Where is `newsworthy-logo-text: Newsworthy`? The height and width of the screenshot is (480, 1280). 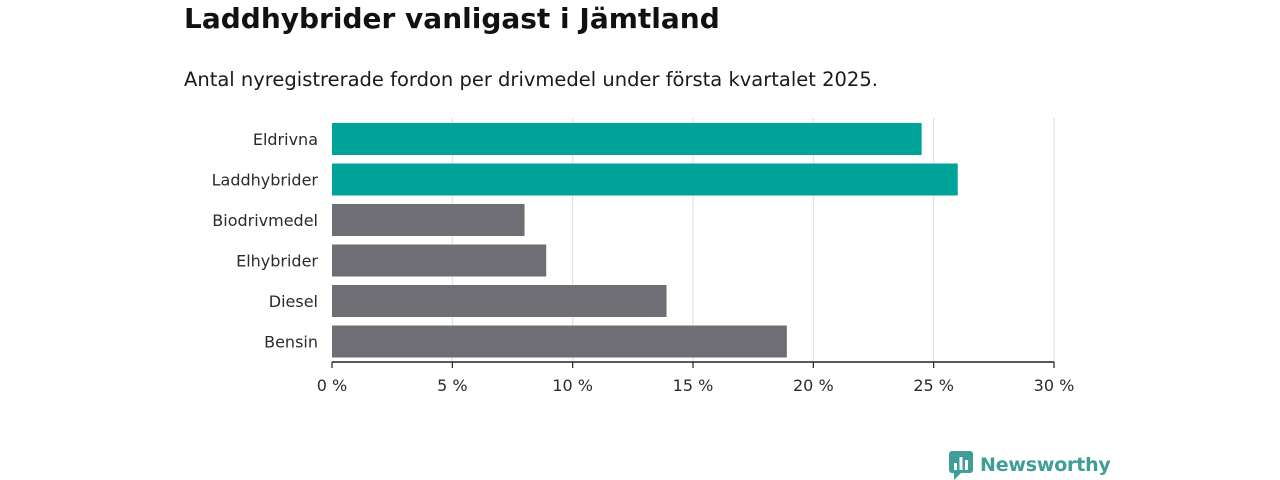 newsworthy-logo-text: Newsworthy is located at coordinates (1045, 465).